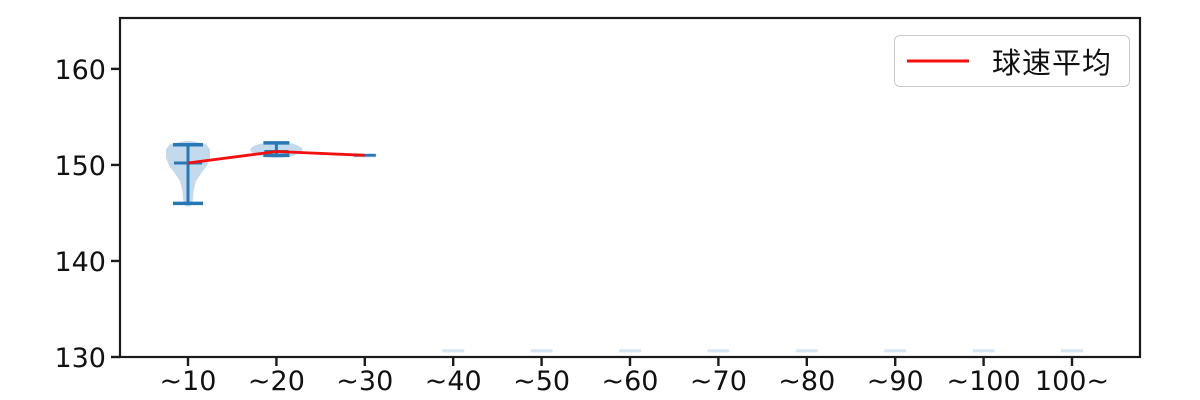  I want to click on x-tick-label-~70: ~70, so click(718, 381).